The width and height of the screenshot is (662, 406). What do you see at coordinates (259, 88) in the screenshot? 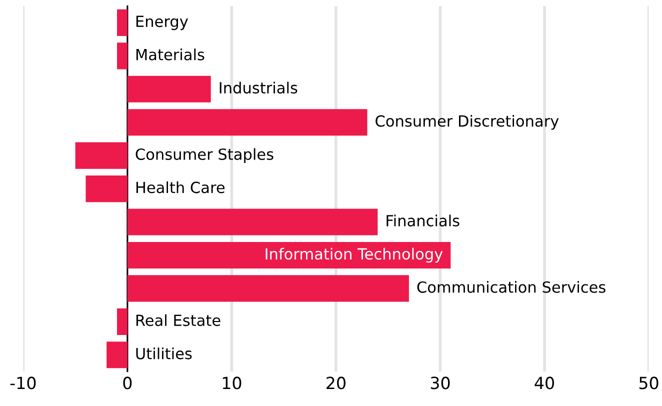
I see `y-tick-label: Industrials` at bounding box center [259, 88].